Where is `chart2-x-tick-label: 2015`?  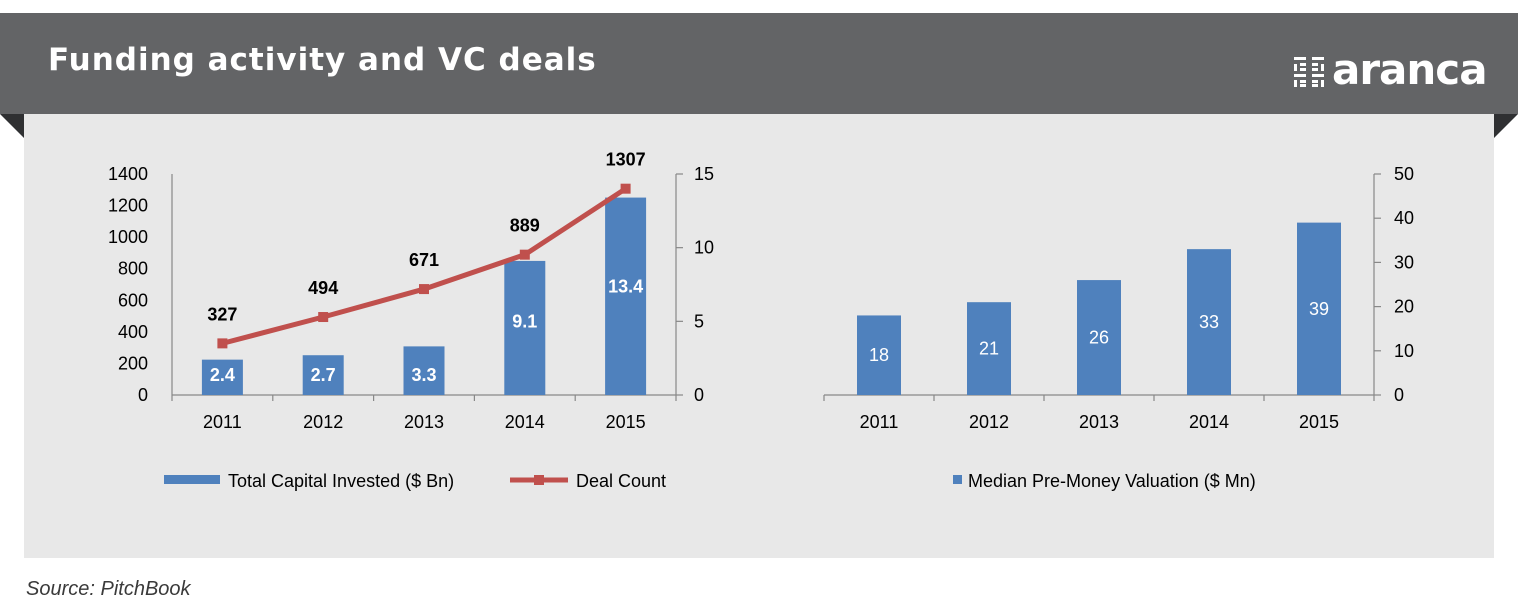 chart2-x-tick-label: 2015 is located at coordinates (1319, 422).